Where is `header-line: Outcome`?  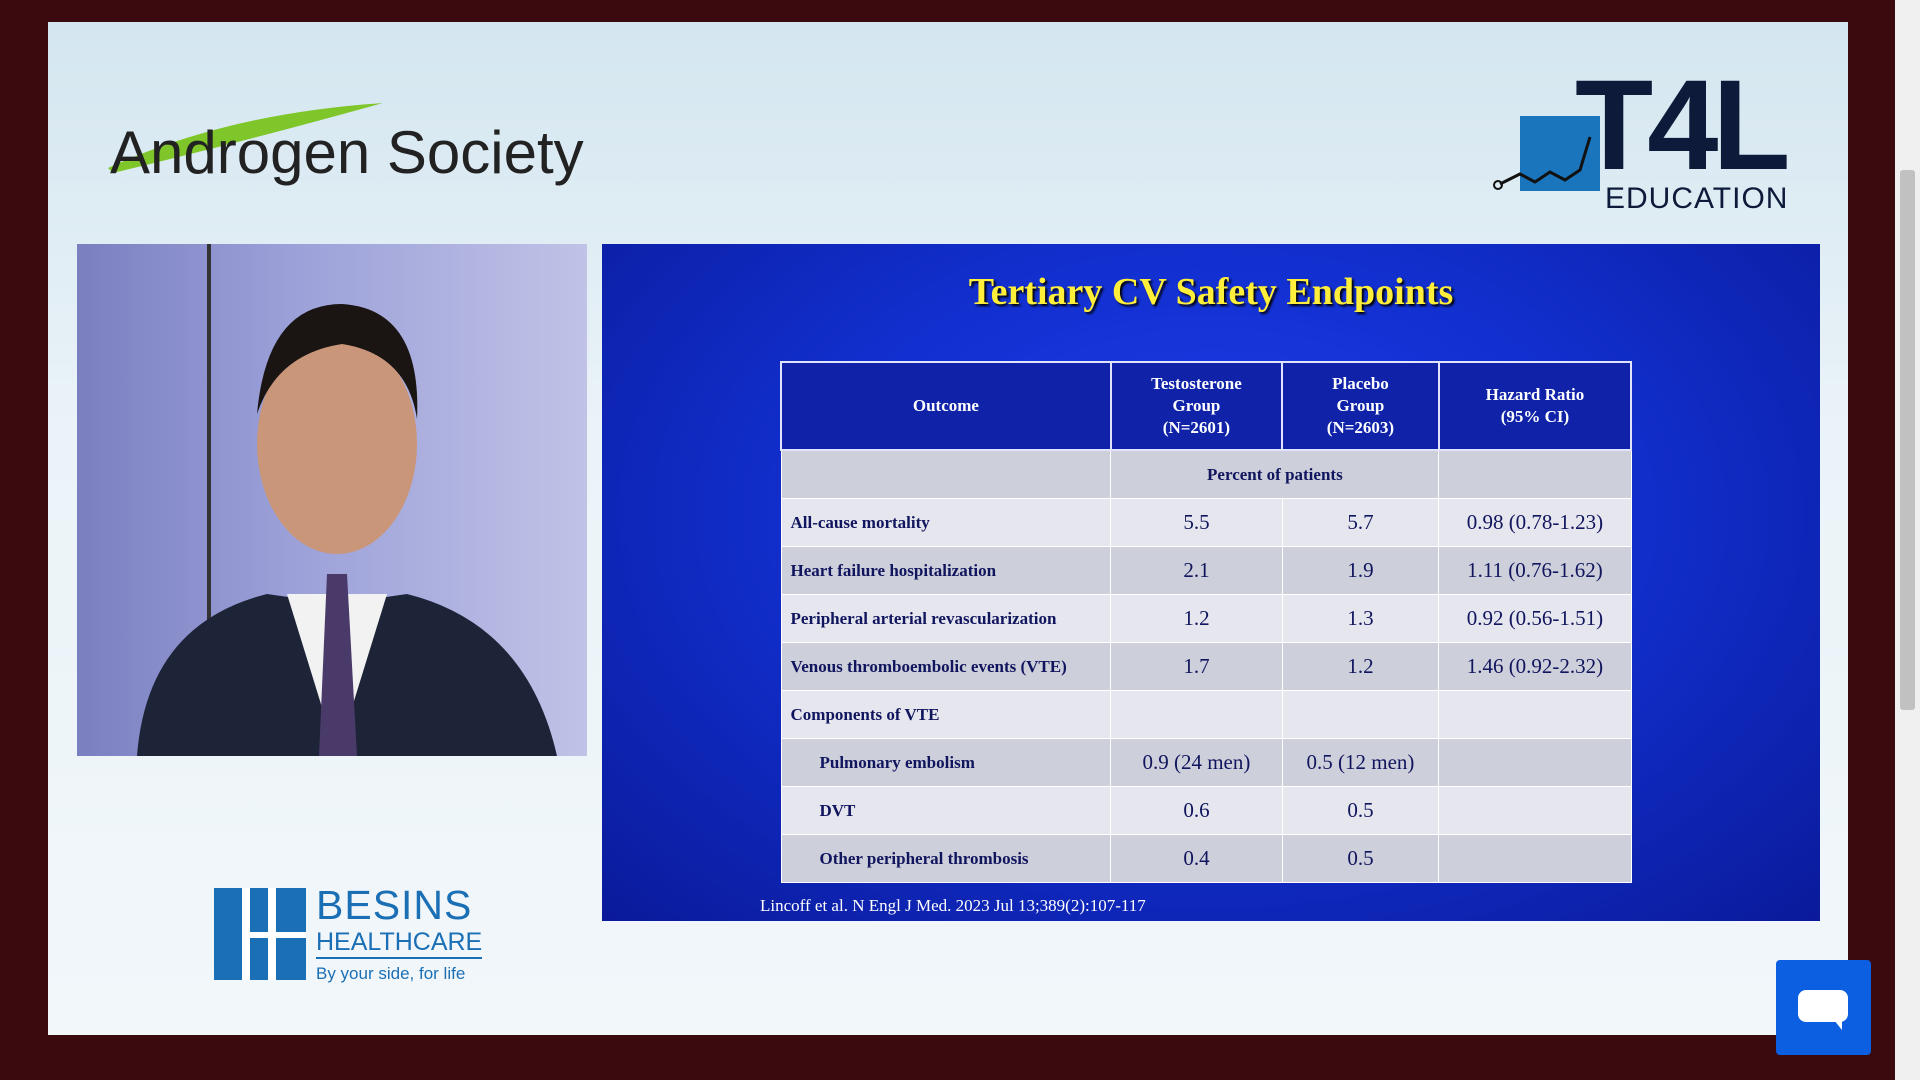 header-line: Outcome is located at coordinates (945, 405).